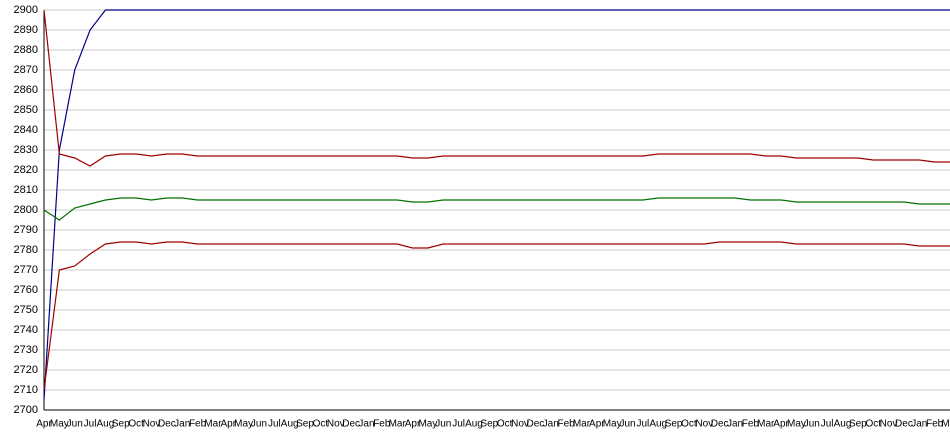 This screenshot has height=440, width=950. Describe the element at coordinates (26, 330) in the screenshot. I see `y-tick-label: 2740` at that location.